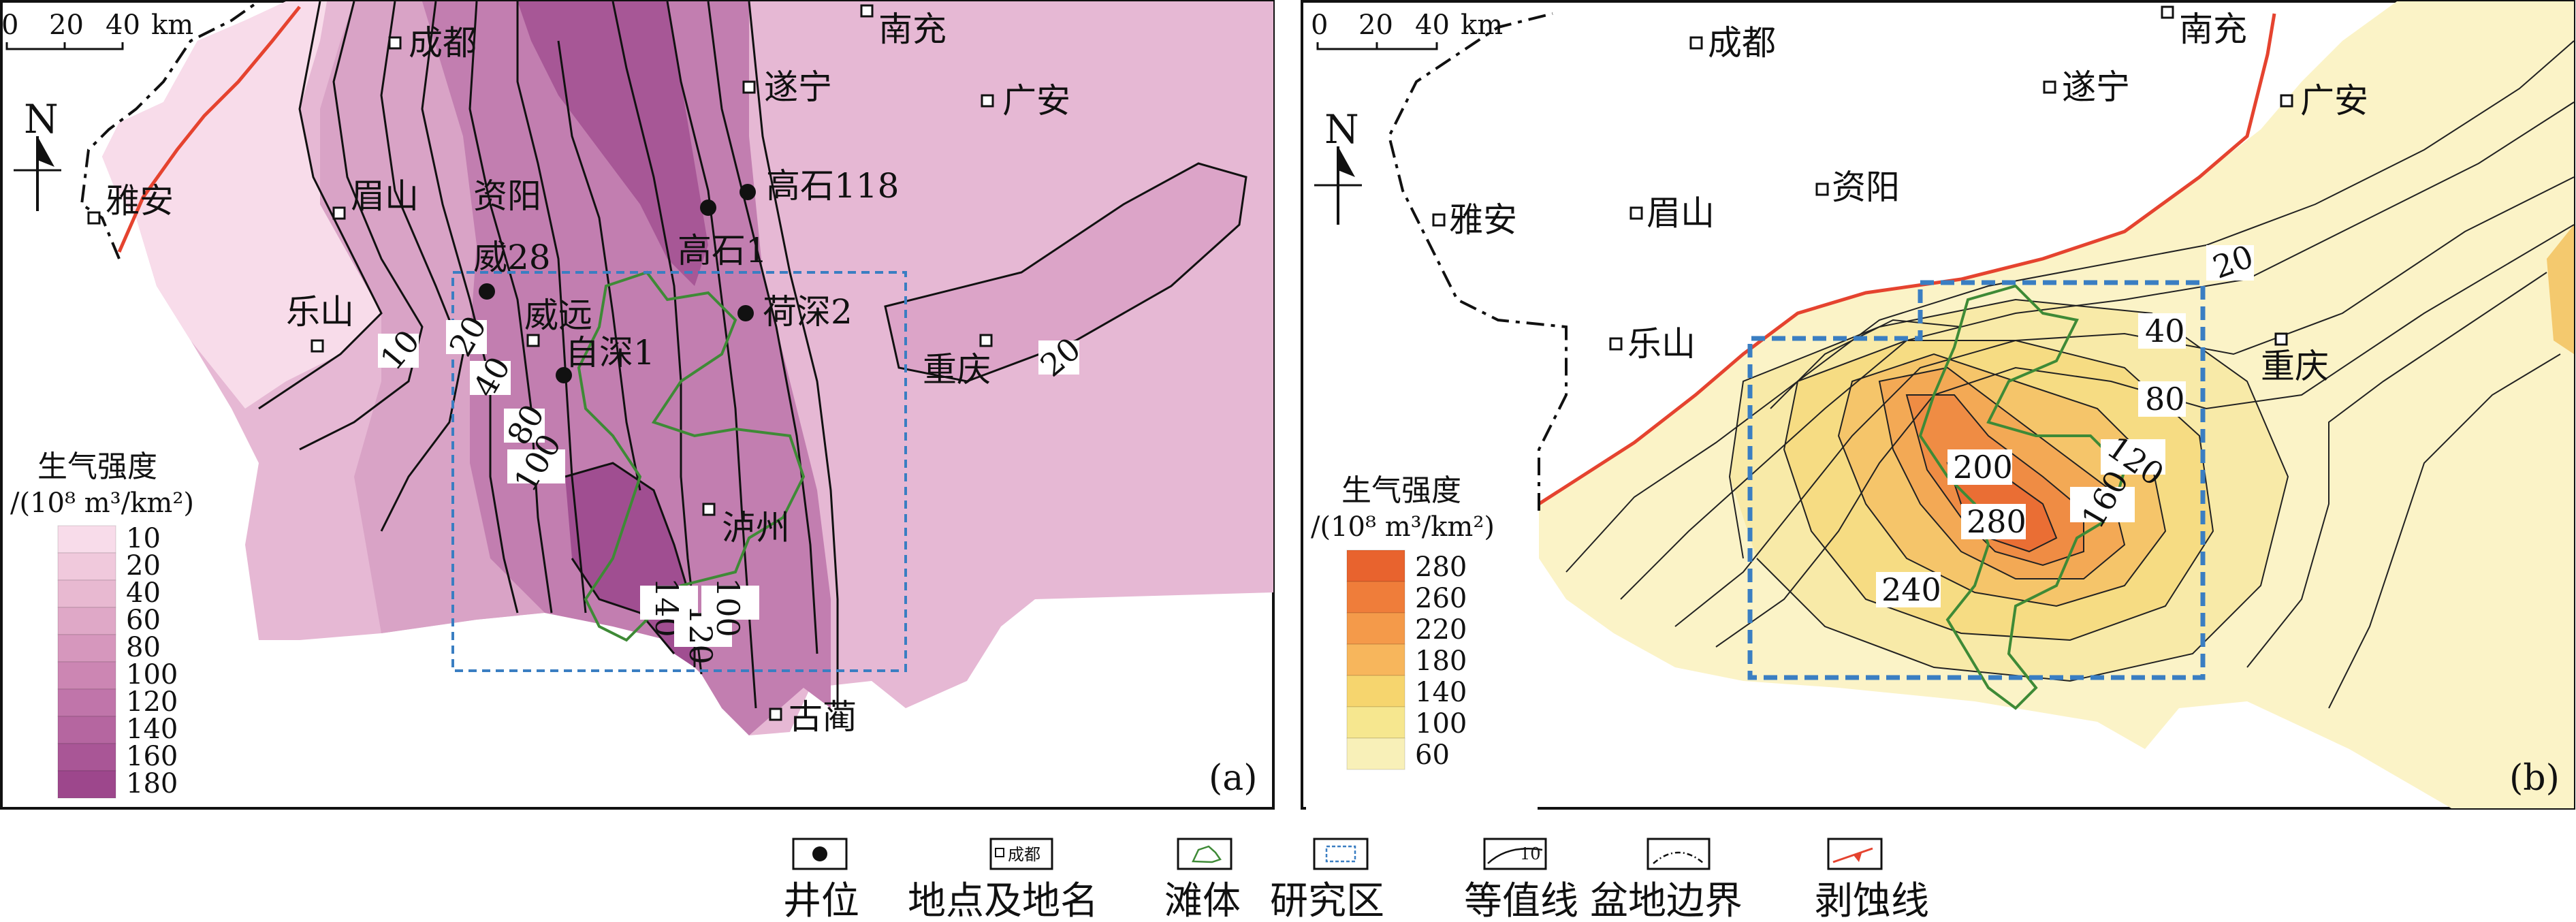  I want to click on legend-unit-b: /(10⁸ m³/km²), so click(1403, 527).